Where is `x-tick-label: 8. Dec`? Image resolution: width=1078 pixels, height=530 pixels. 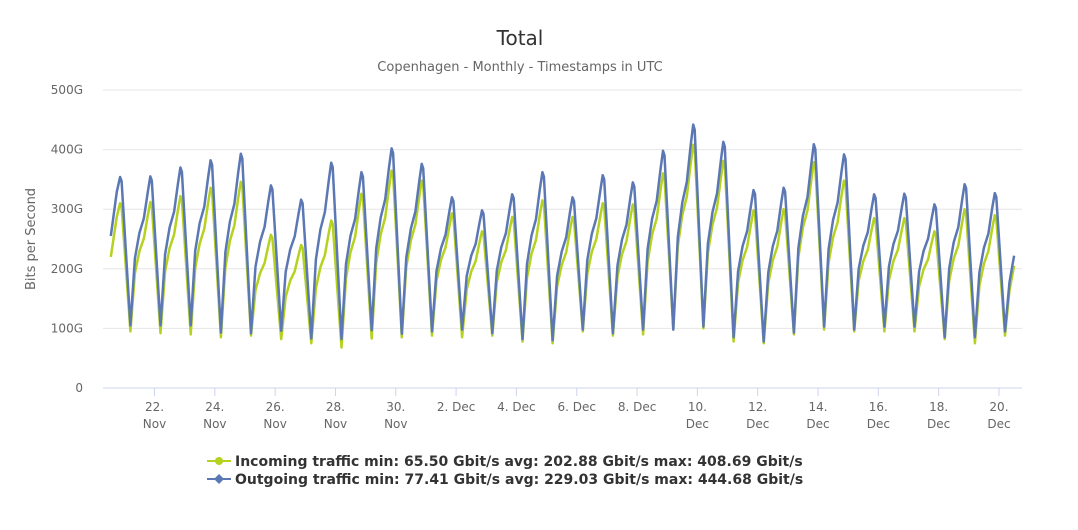 x-tick-label: 8. Dec is located at coordinates (637, 407).